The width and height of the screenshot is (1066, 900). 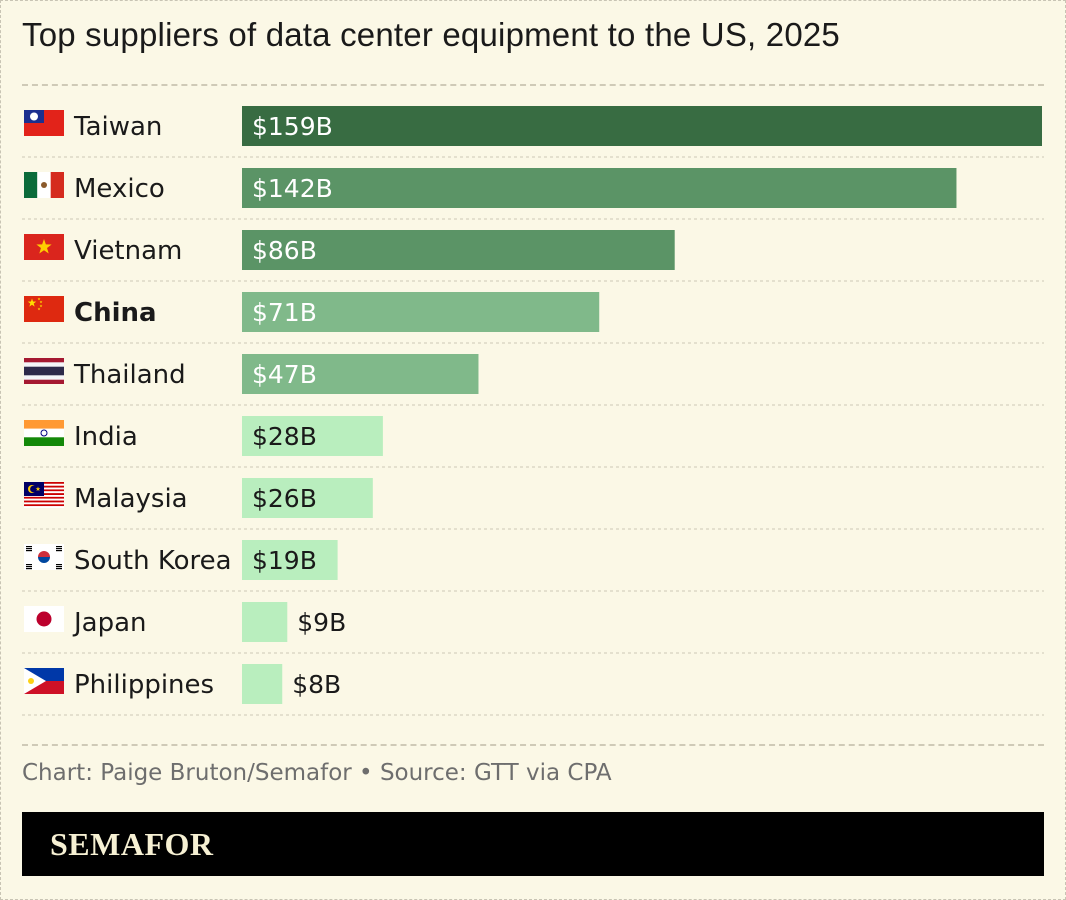 I want to click on malaysia-flag-icon, so click(x=44, y=495).